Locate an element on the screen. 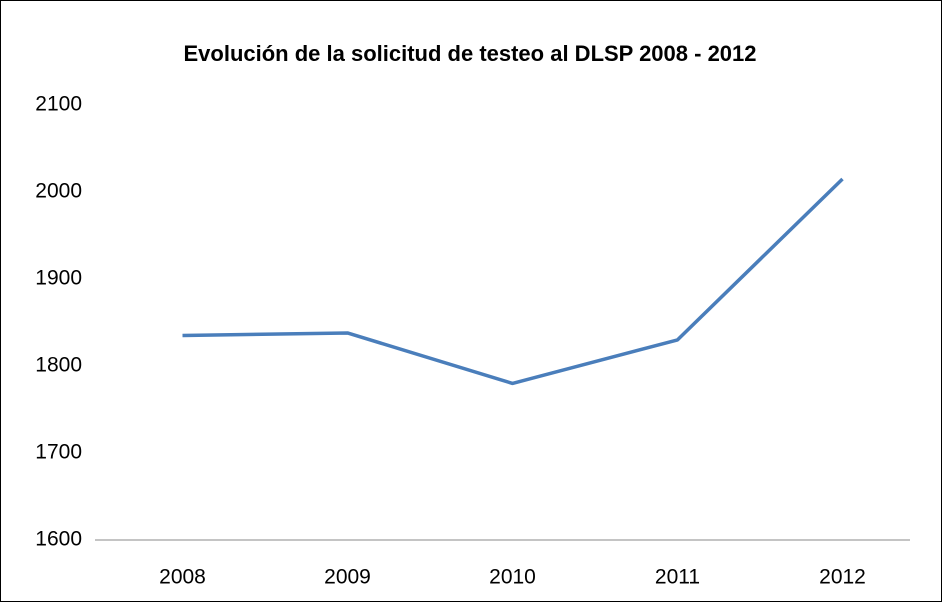 Image resolution: width=943 pixels, height=607 pixels. y-tick-label: 1600 is located at coordinates (58, 539).